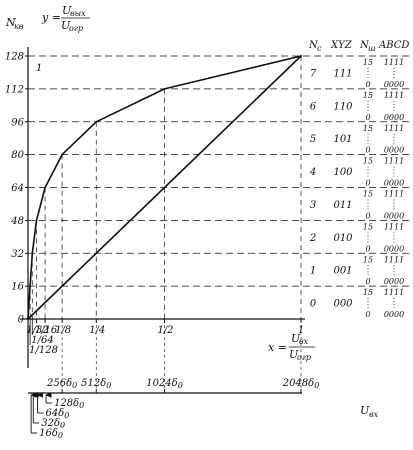 This screenshot has height=450, width=413. I want to click on input-leader-label: 16δ0, so click(51, 434).